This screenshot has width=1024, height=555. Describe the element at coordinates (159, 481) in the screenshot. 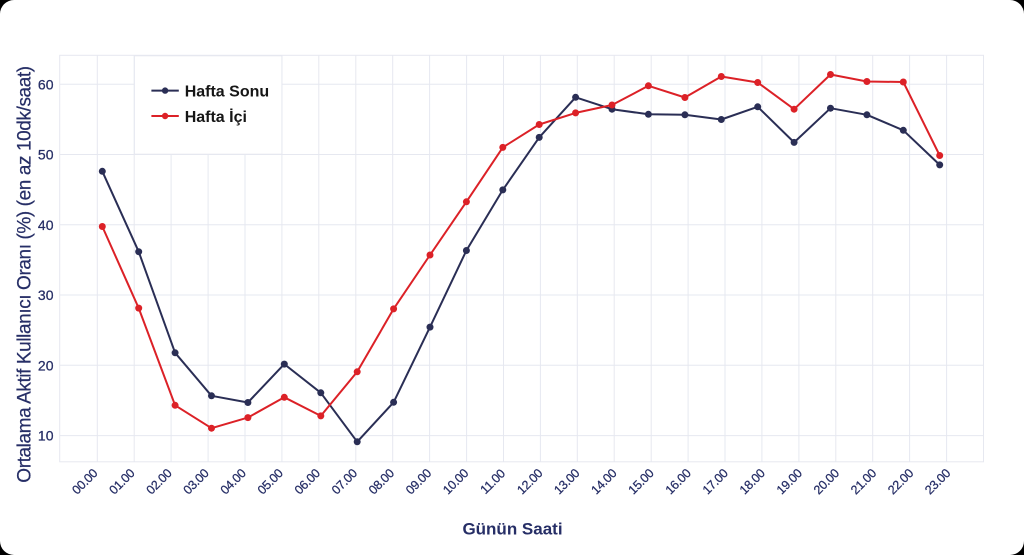

I see `svg-text: 02.00` at that location.